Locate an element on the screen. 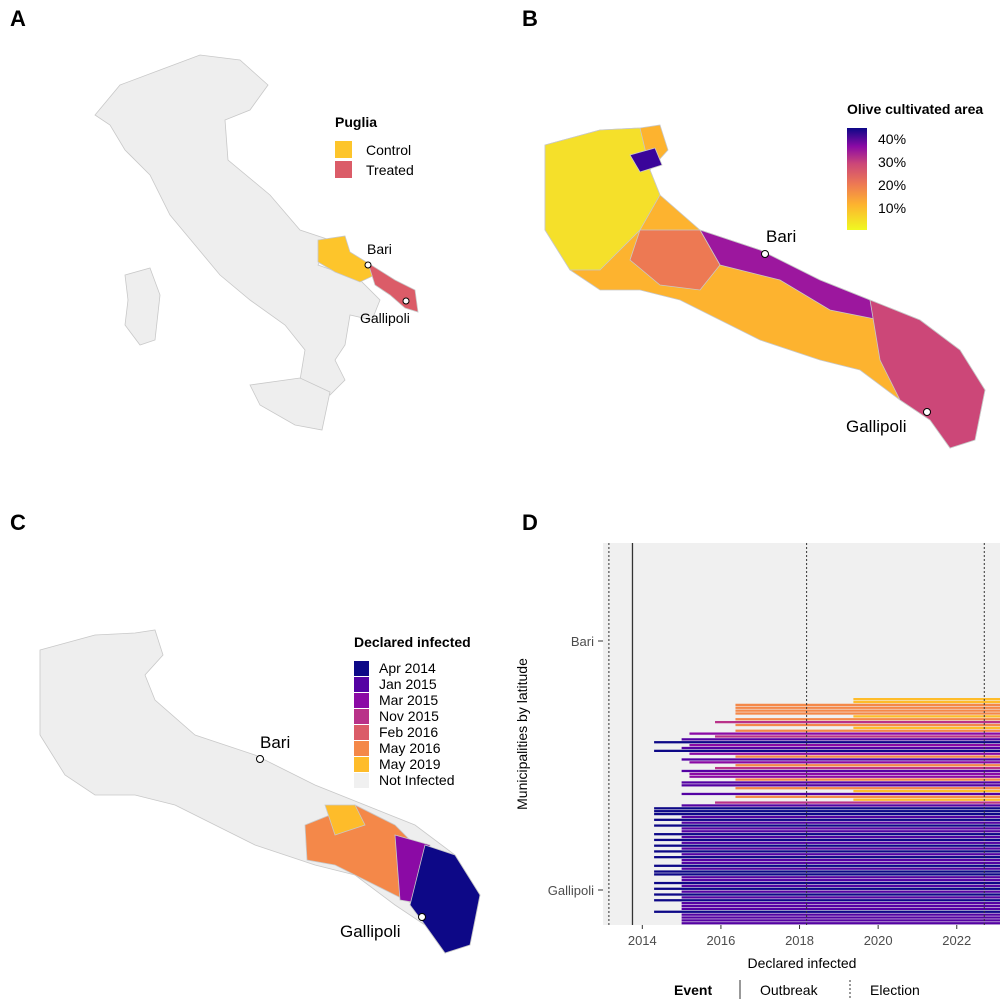  city-bari-b: Bari is located at coordinates (781, 236).